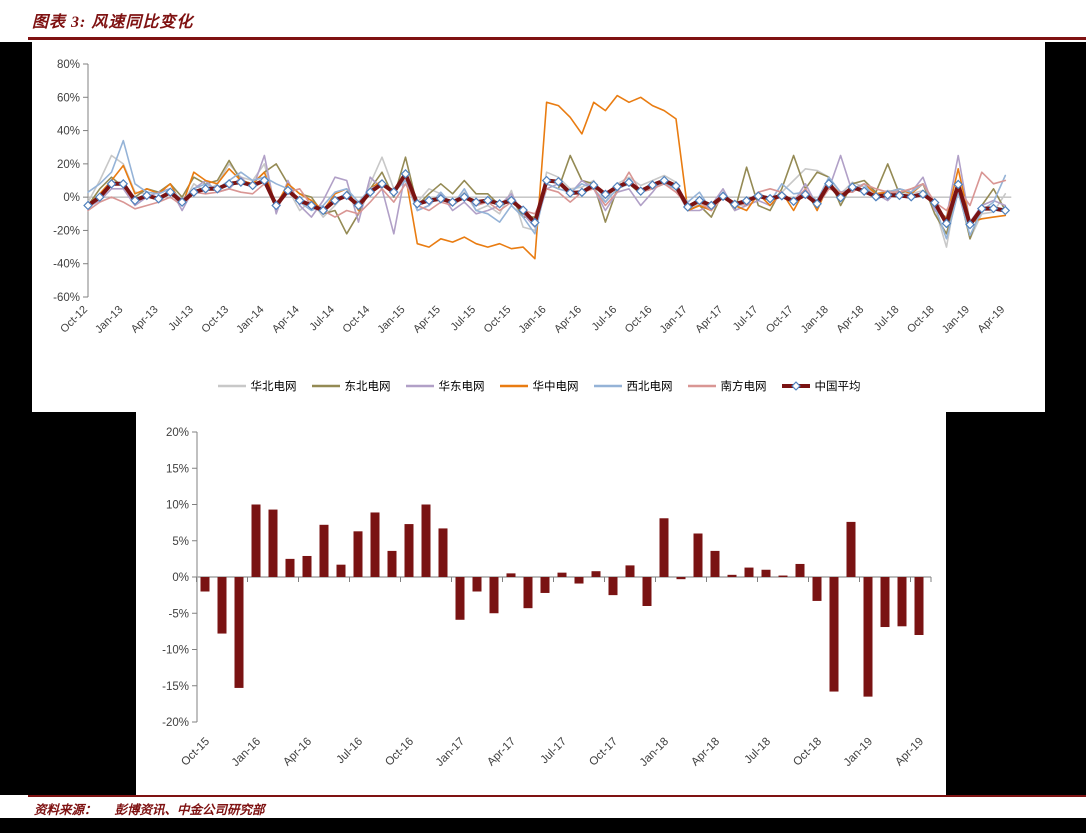 The height and width of the screenshot is (833, 1086). What do you see at coordinates (427, 320) in the screenshot?
I see `svg-text: Apr-15` at bounding box center [427, 320].